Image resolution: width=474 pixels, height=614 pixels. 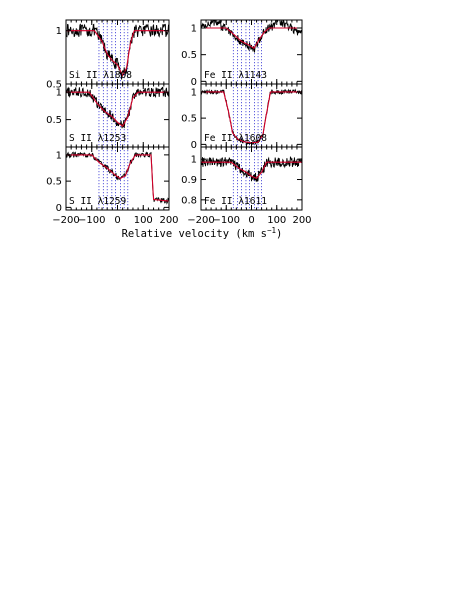 I want to click on x-axis-title: Relative velocity (km s−1), so click(x=202, y=233).